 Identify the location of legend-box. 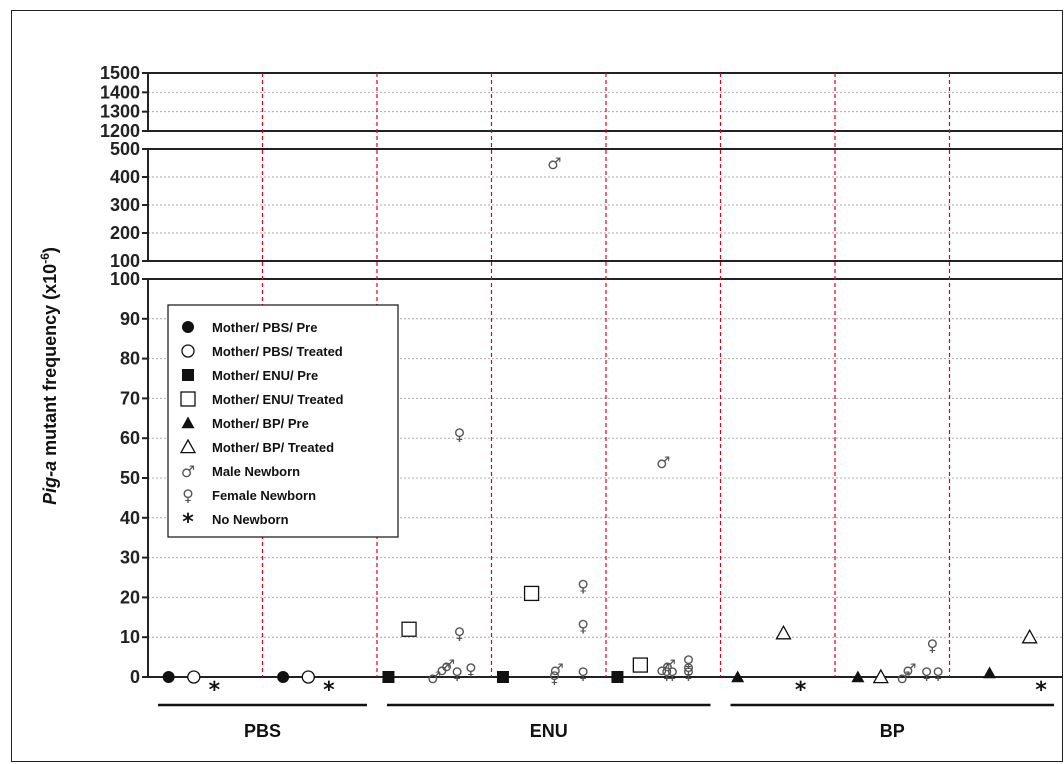
(283, 421).